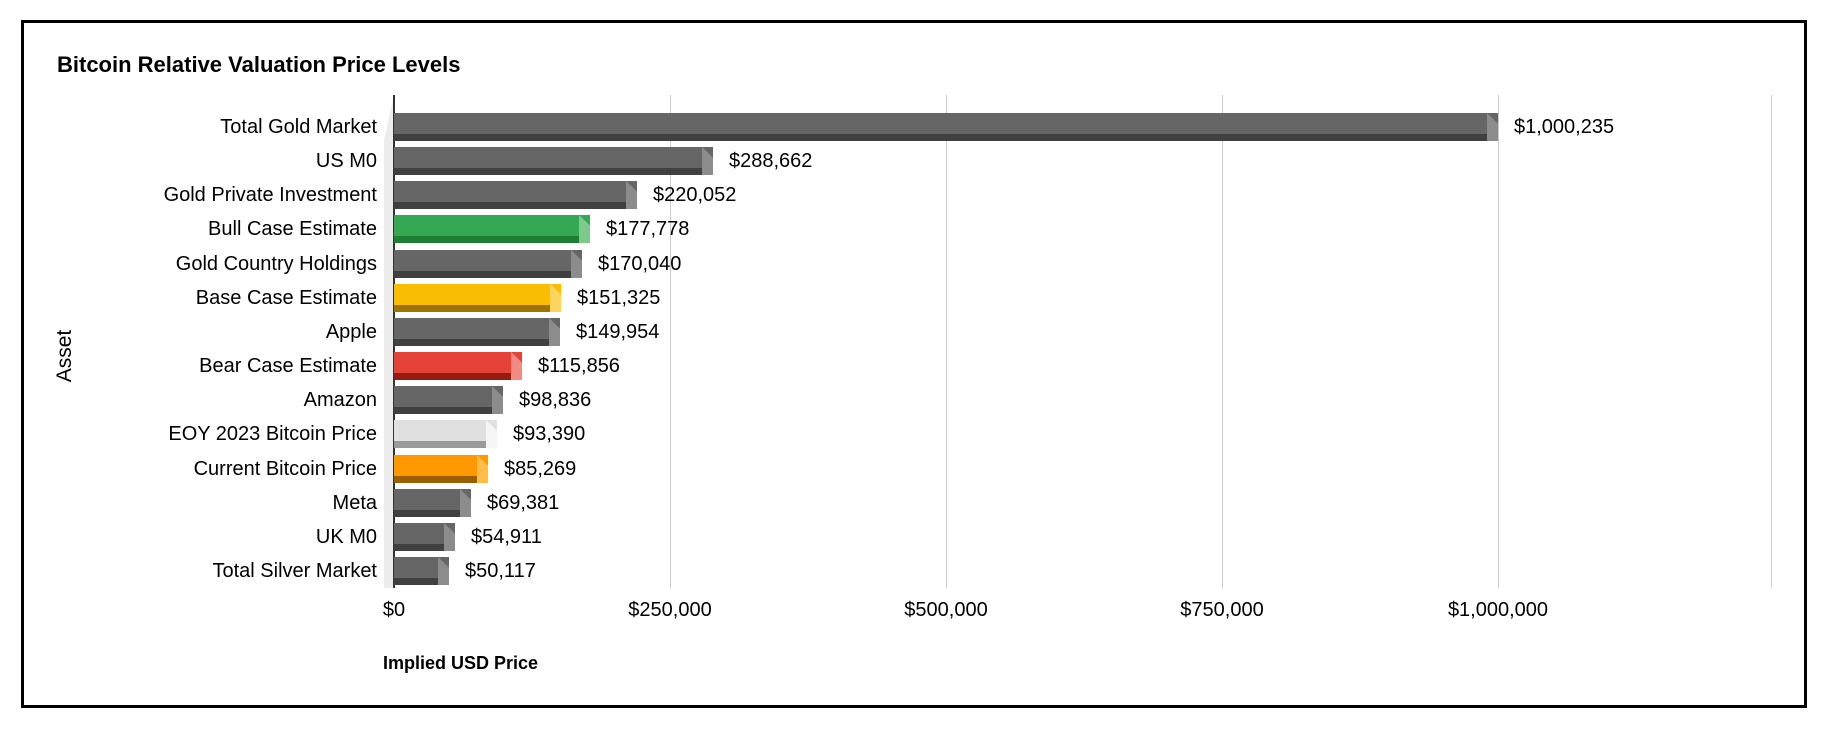 The image size is (1828, 730). Describe the element at coordinates (389, 117) in the screenshot. I see `y-axis-wall-notch` at that location.